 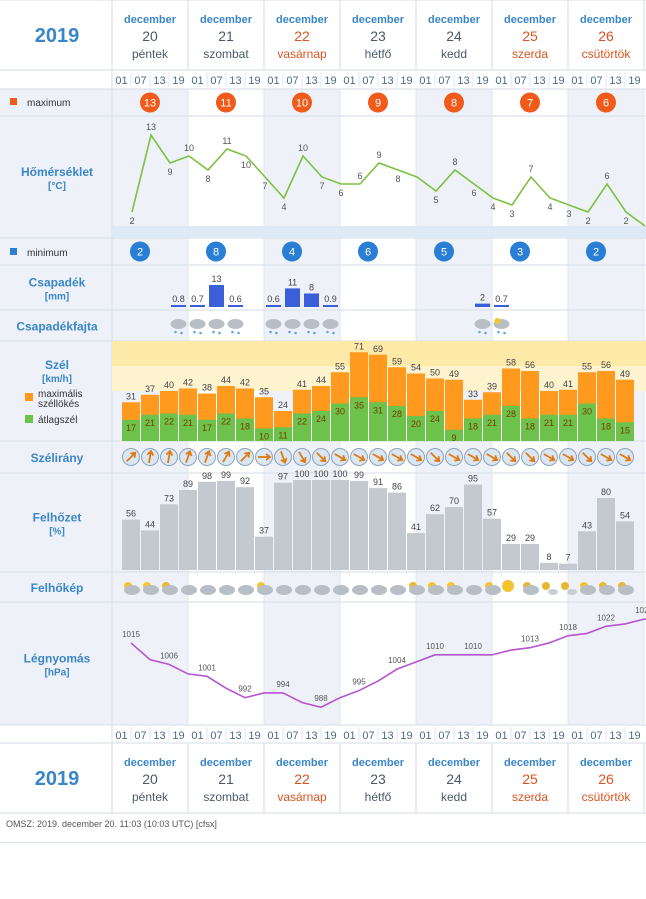 What do you see at coordinates (245, 383) in the screenshot?
I see `gust-value: 42` at bounding box center [245, 383].